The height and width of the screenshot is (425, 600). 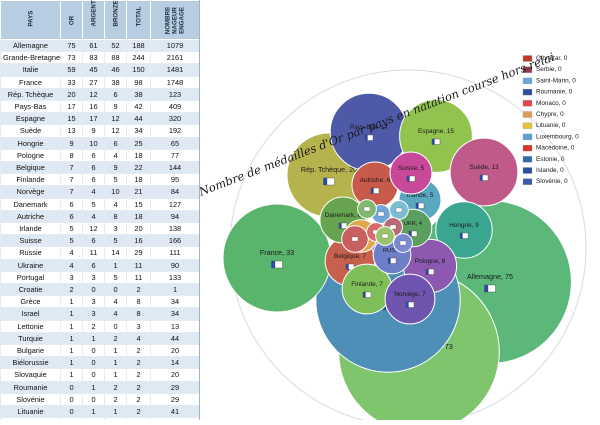 What do you see at coordinates (385, 236) in the screenshot?
I see `bubble-bi-lorussie` at bounding box center [385, 236].